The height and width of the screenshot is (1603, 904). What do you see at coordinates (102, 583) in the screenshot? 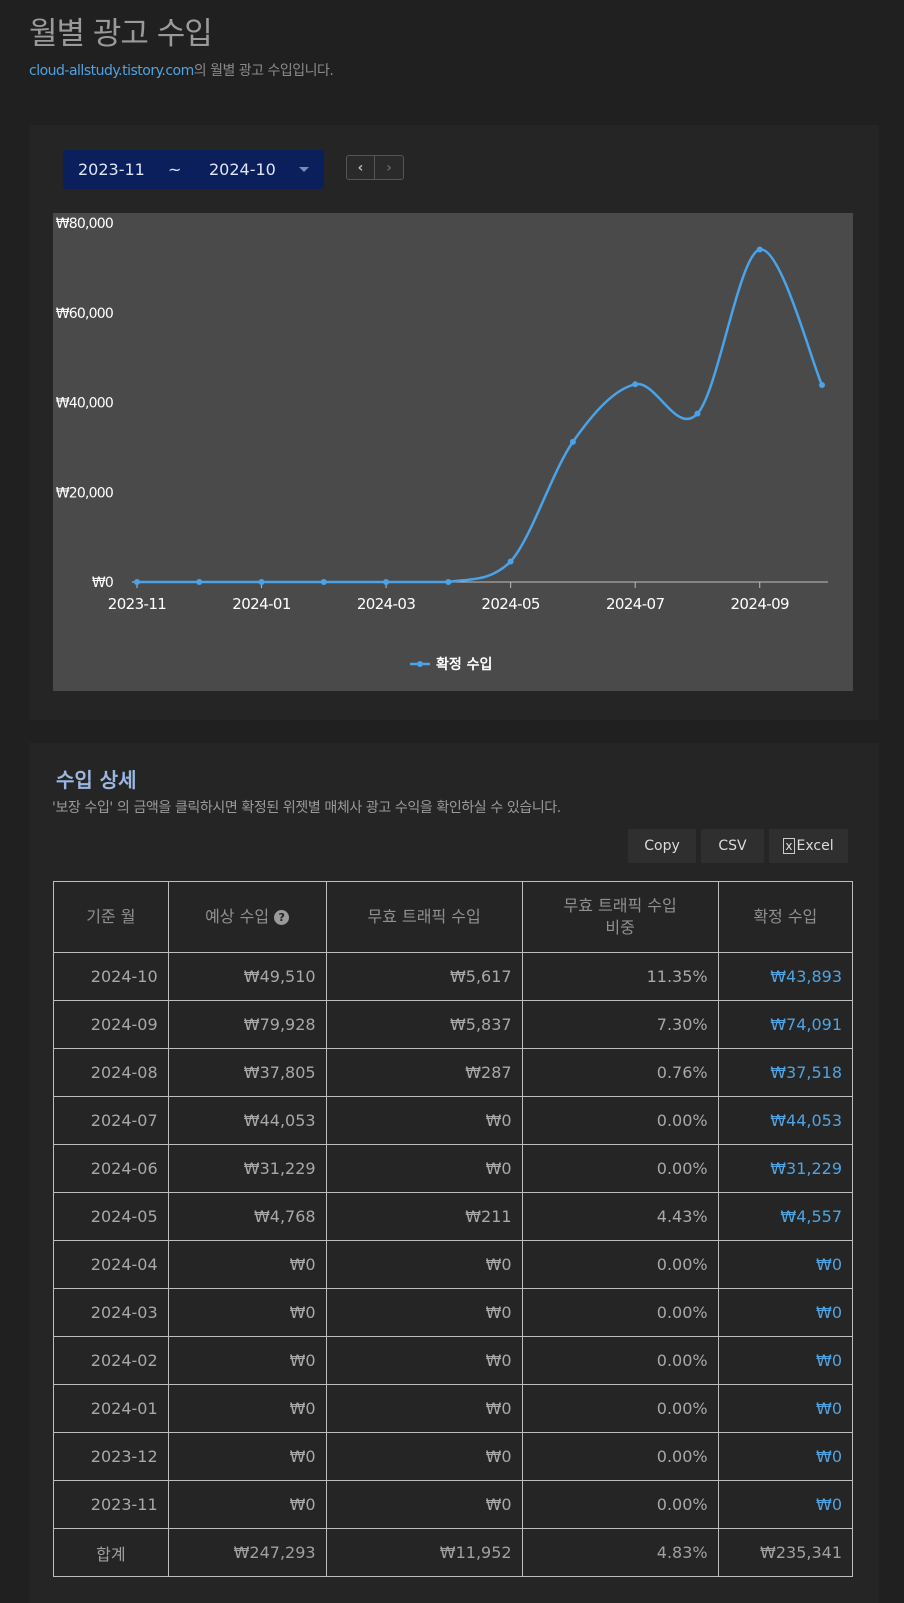
I see `y-tick-label: ₩0` at bounding box center [102, 583].